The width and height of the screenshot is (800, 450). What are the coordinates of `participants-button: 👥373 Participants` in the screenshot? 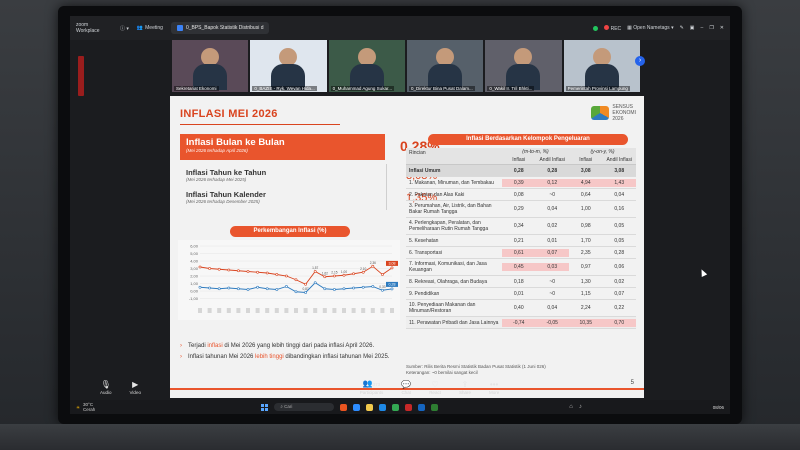 It's located at (372, 387).